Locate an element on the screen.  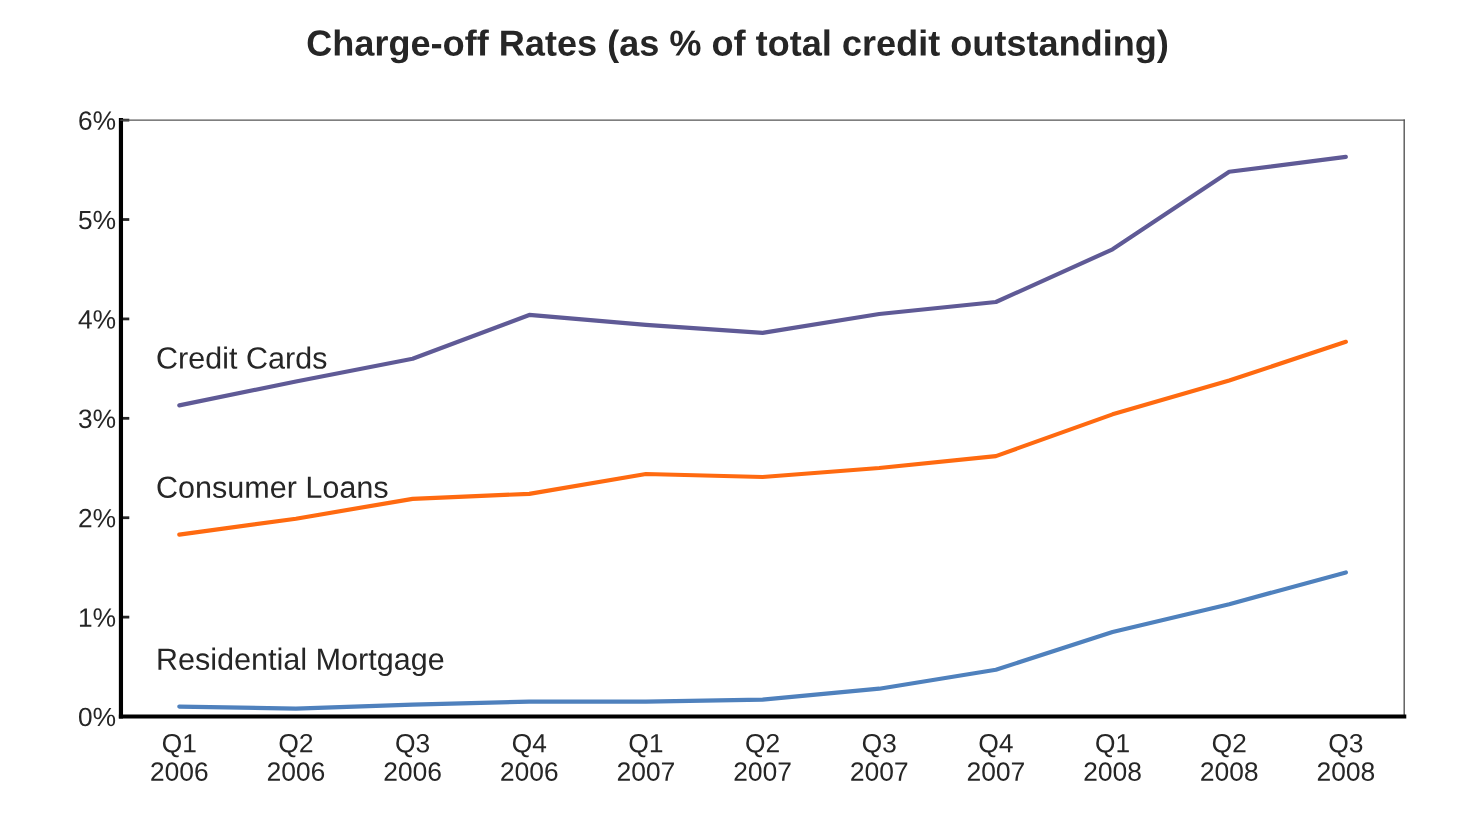
x-tick-label: Q4 2007 is located at coordinates (995, 757).